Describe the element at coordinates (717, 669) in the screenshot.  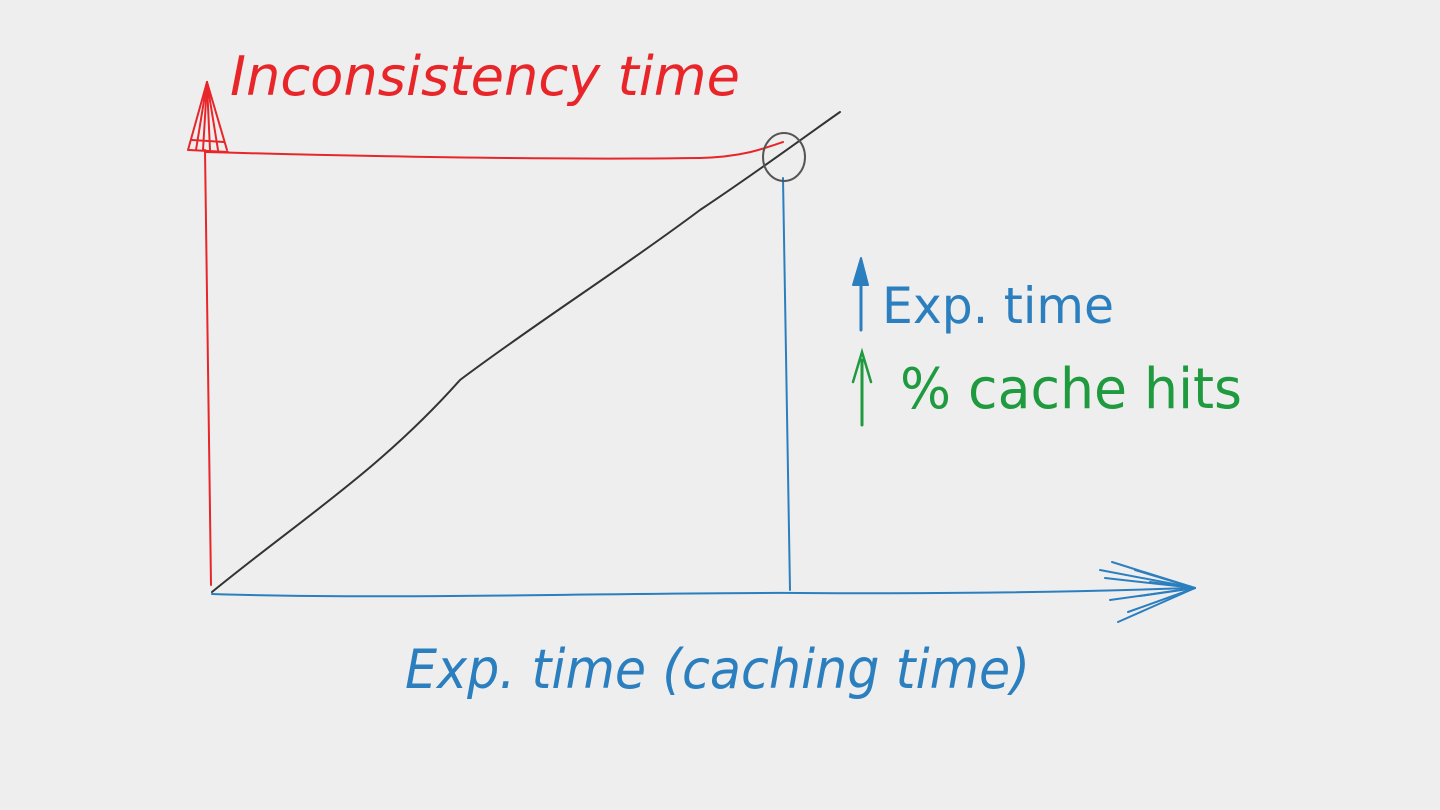
I see `x-axis-label: Exp. time (caching time)` at that location.